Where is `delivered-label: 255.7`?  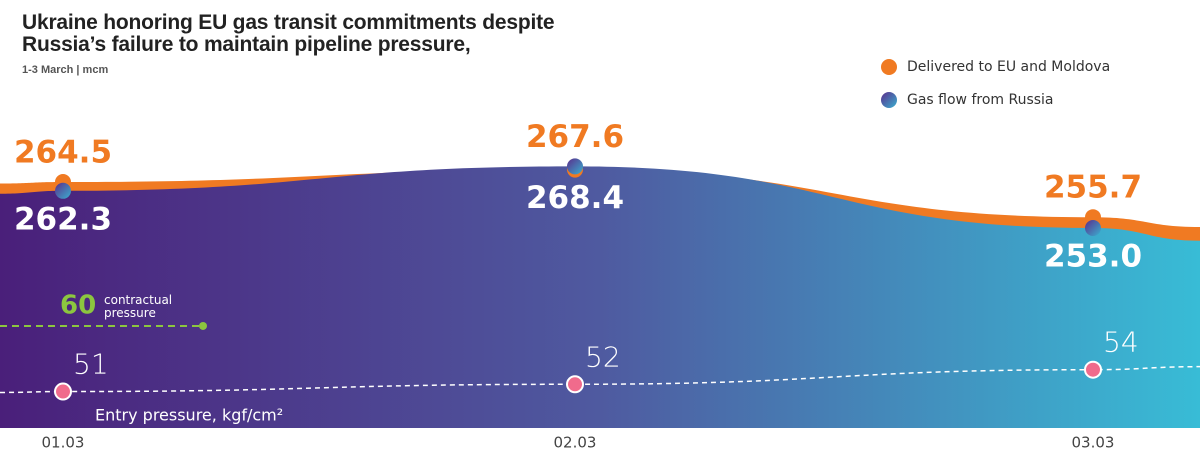
delivered-label: 255.7 is located at coordinates (1093, 188).